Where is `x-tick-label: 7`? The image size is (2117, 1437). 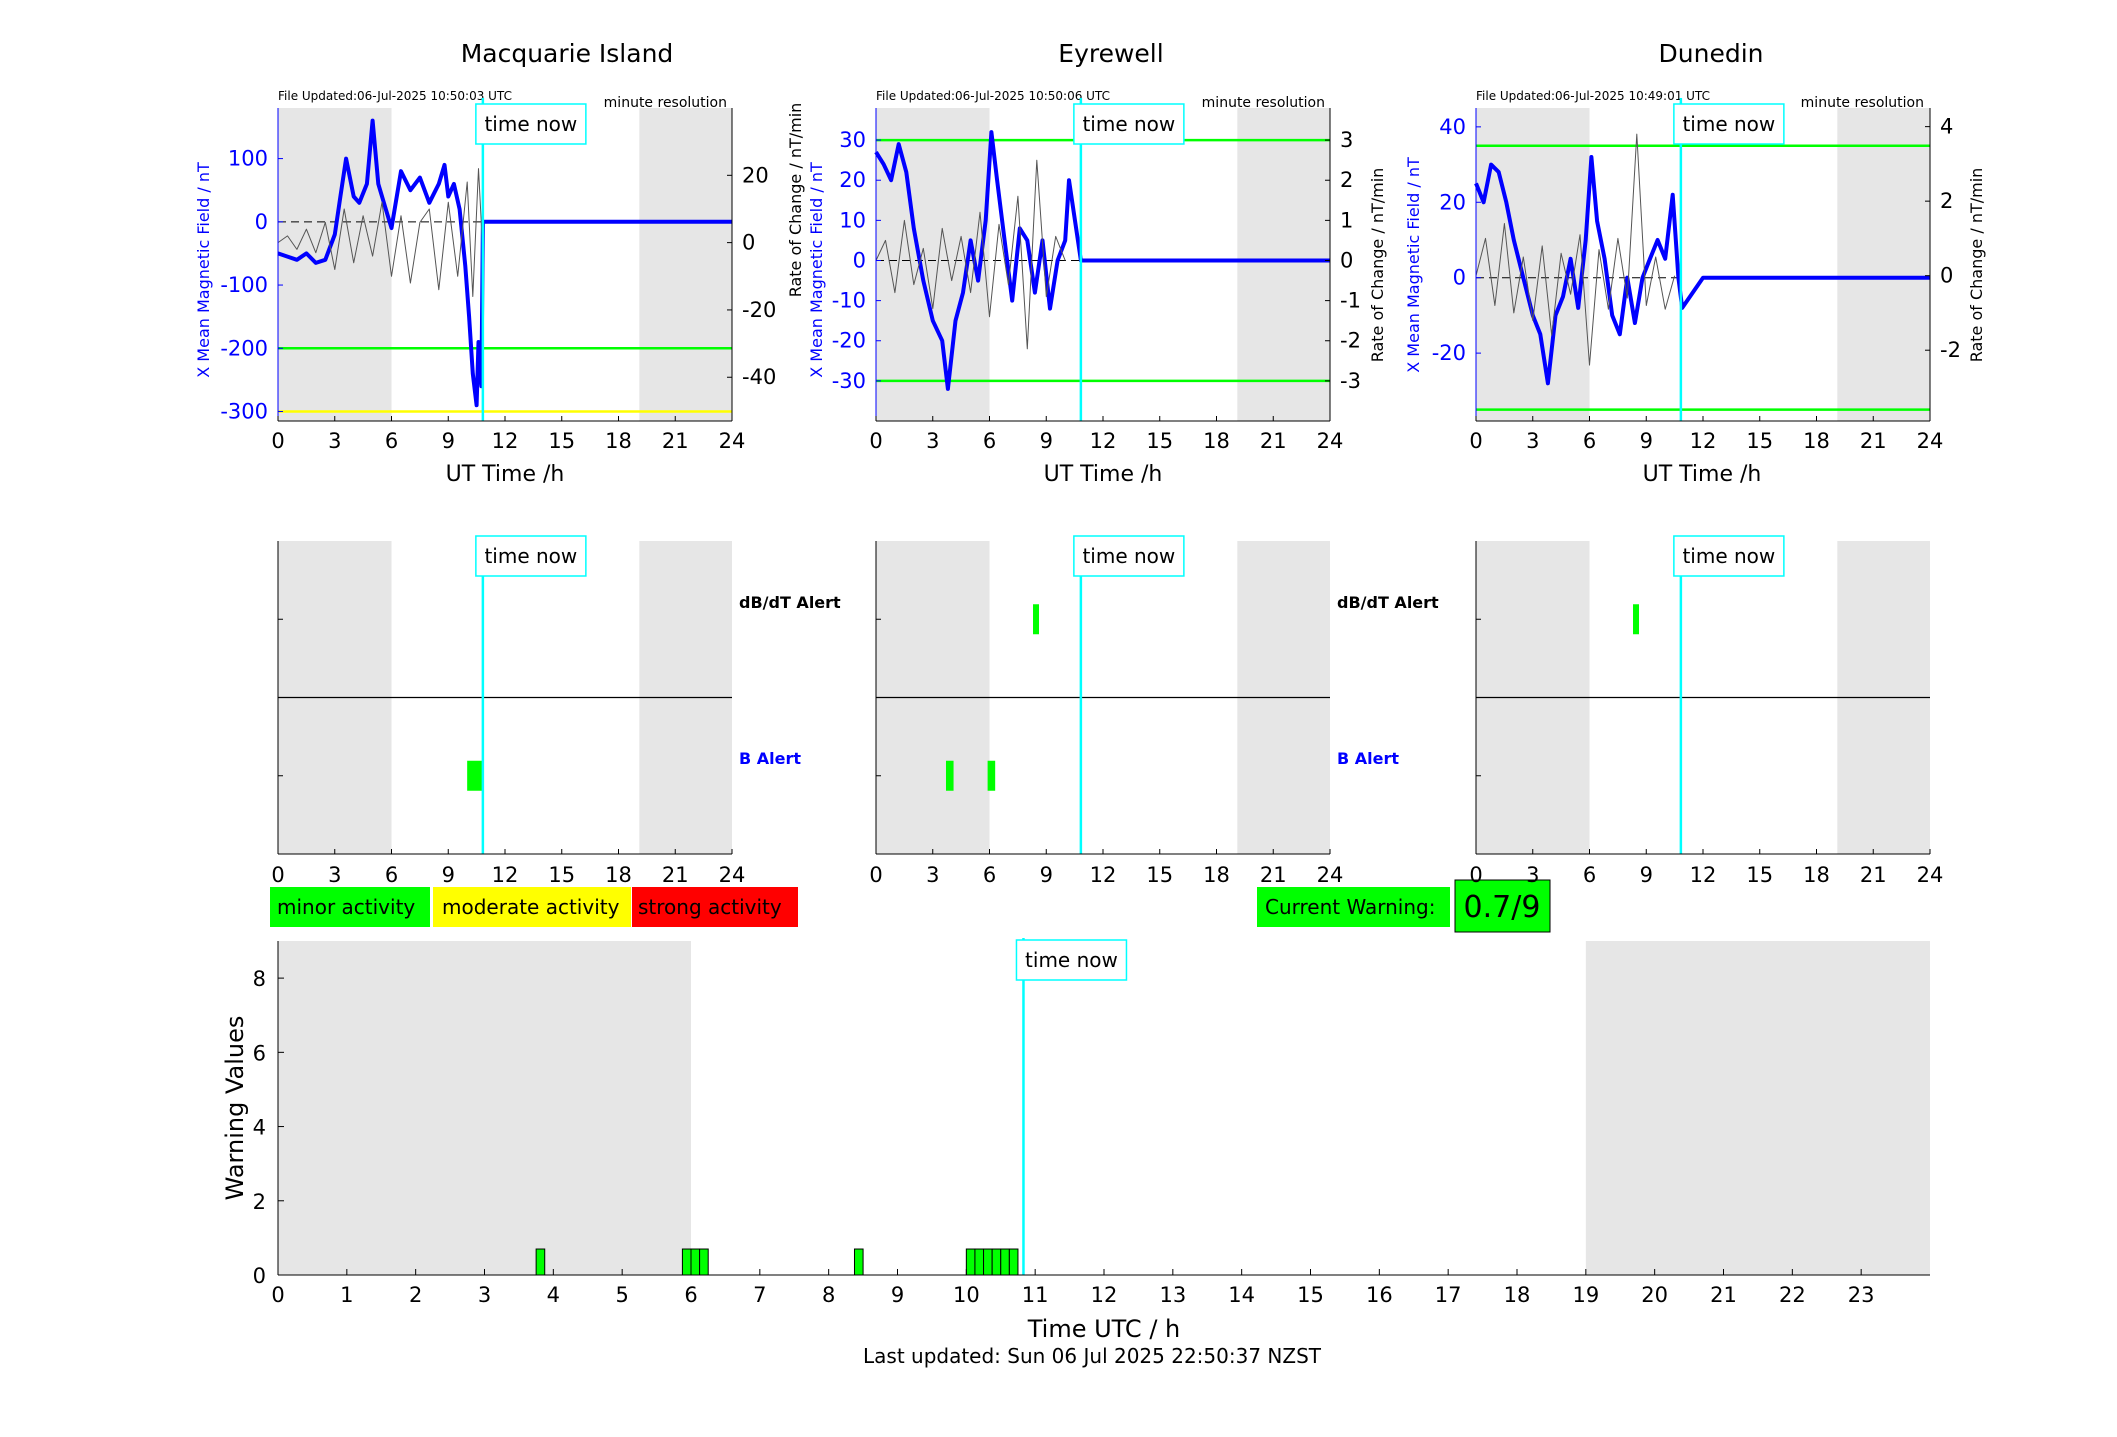 x-tick-label: 7 is located at coordinates (759, 1295).